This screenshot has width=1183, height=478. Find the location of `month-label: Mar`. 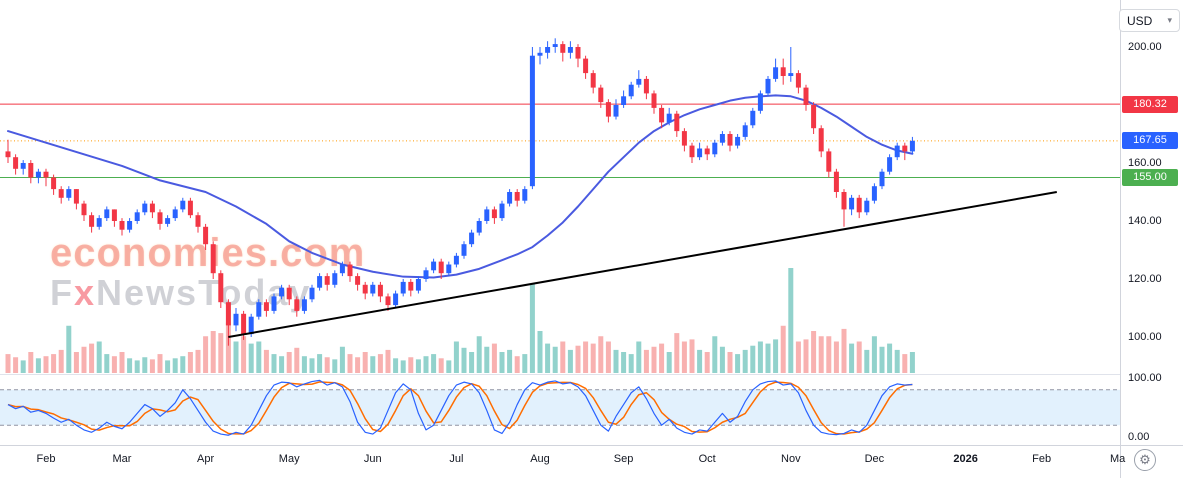

month-label: Mar is located at coordinates (122, 459).